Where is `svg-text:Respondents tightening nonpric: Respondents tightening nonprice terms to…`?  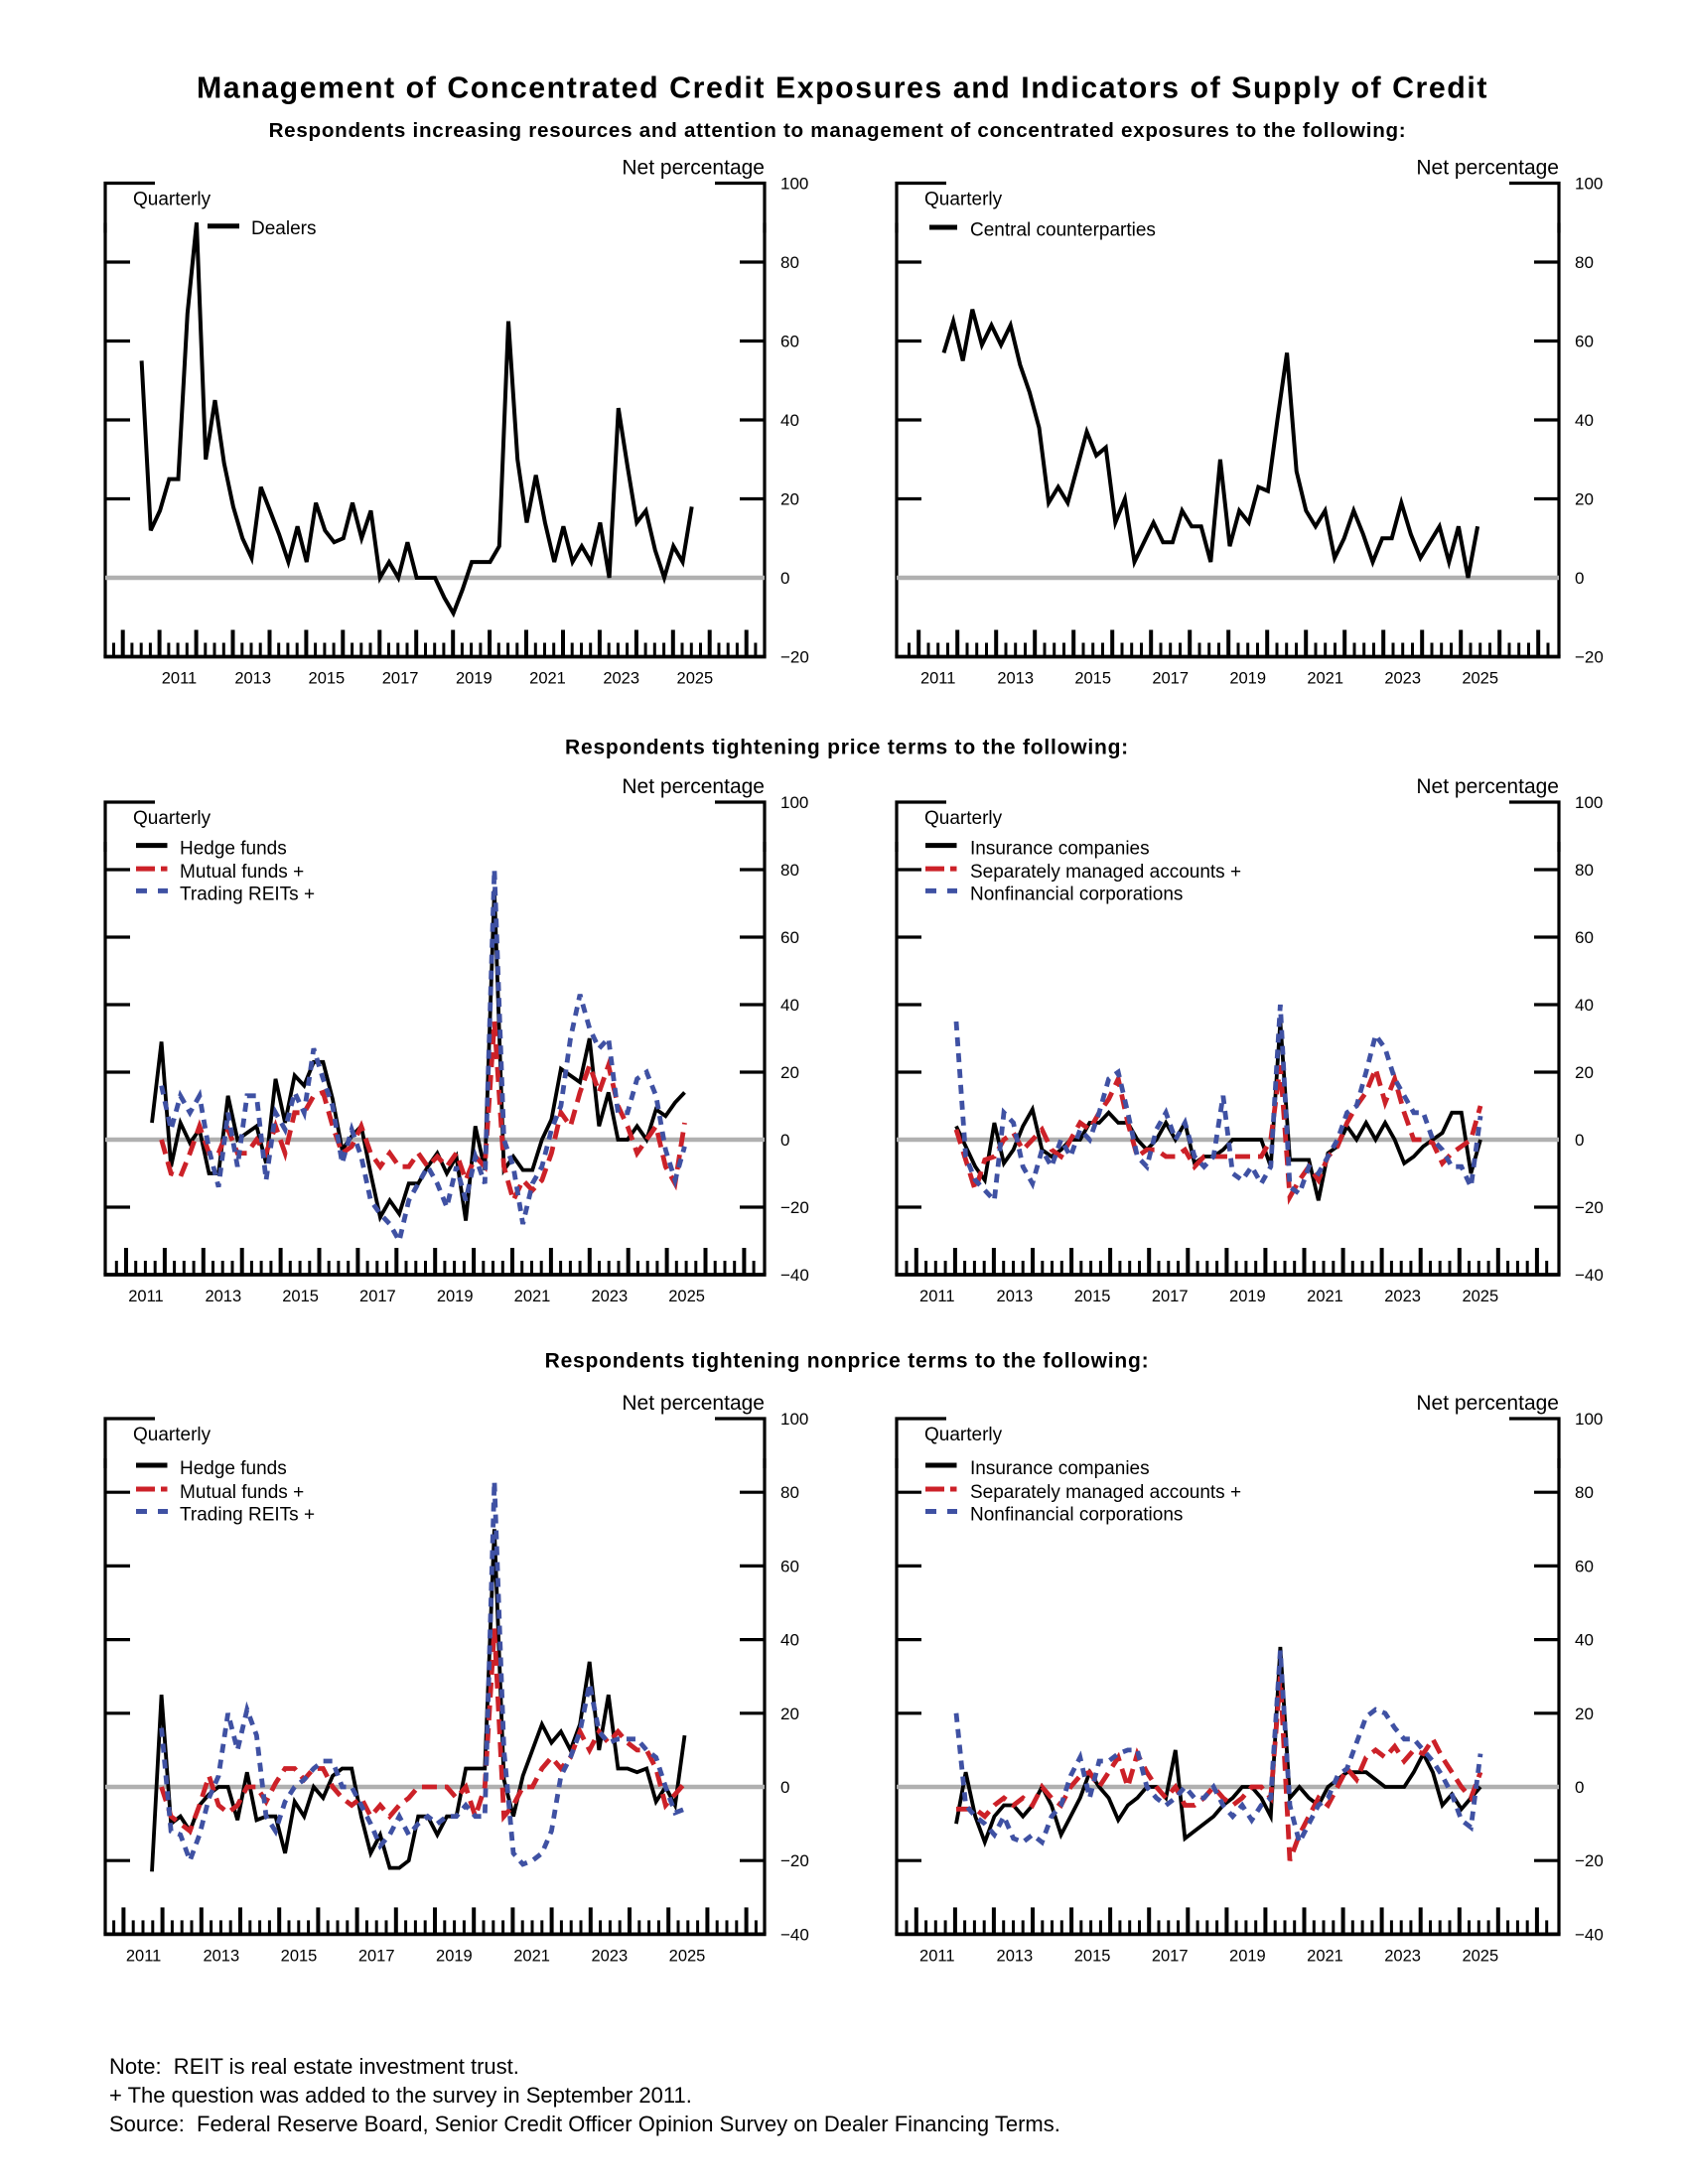 svg-text:Respondents tightening nonpric: Respondents tightening nonprice terms to… is located at coordinates (847, 1361).